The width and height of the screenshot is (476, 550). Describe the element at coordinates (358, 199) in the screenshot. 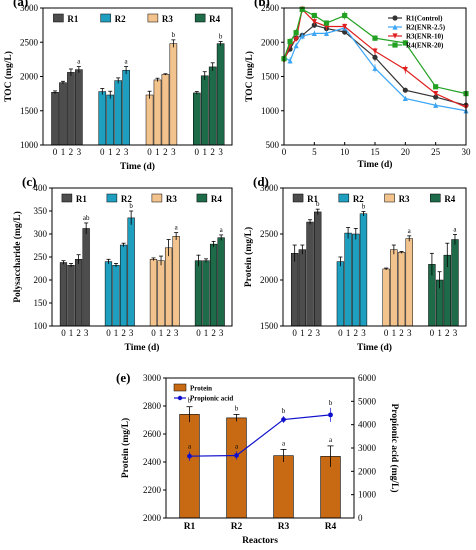

I see `legend-label: R2` at that location.